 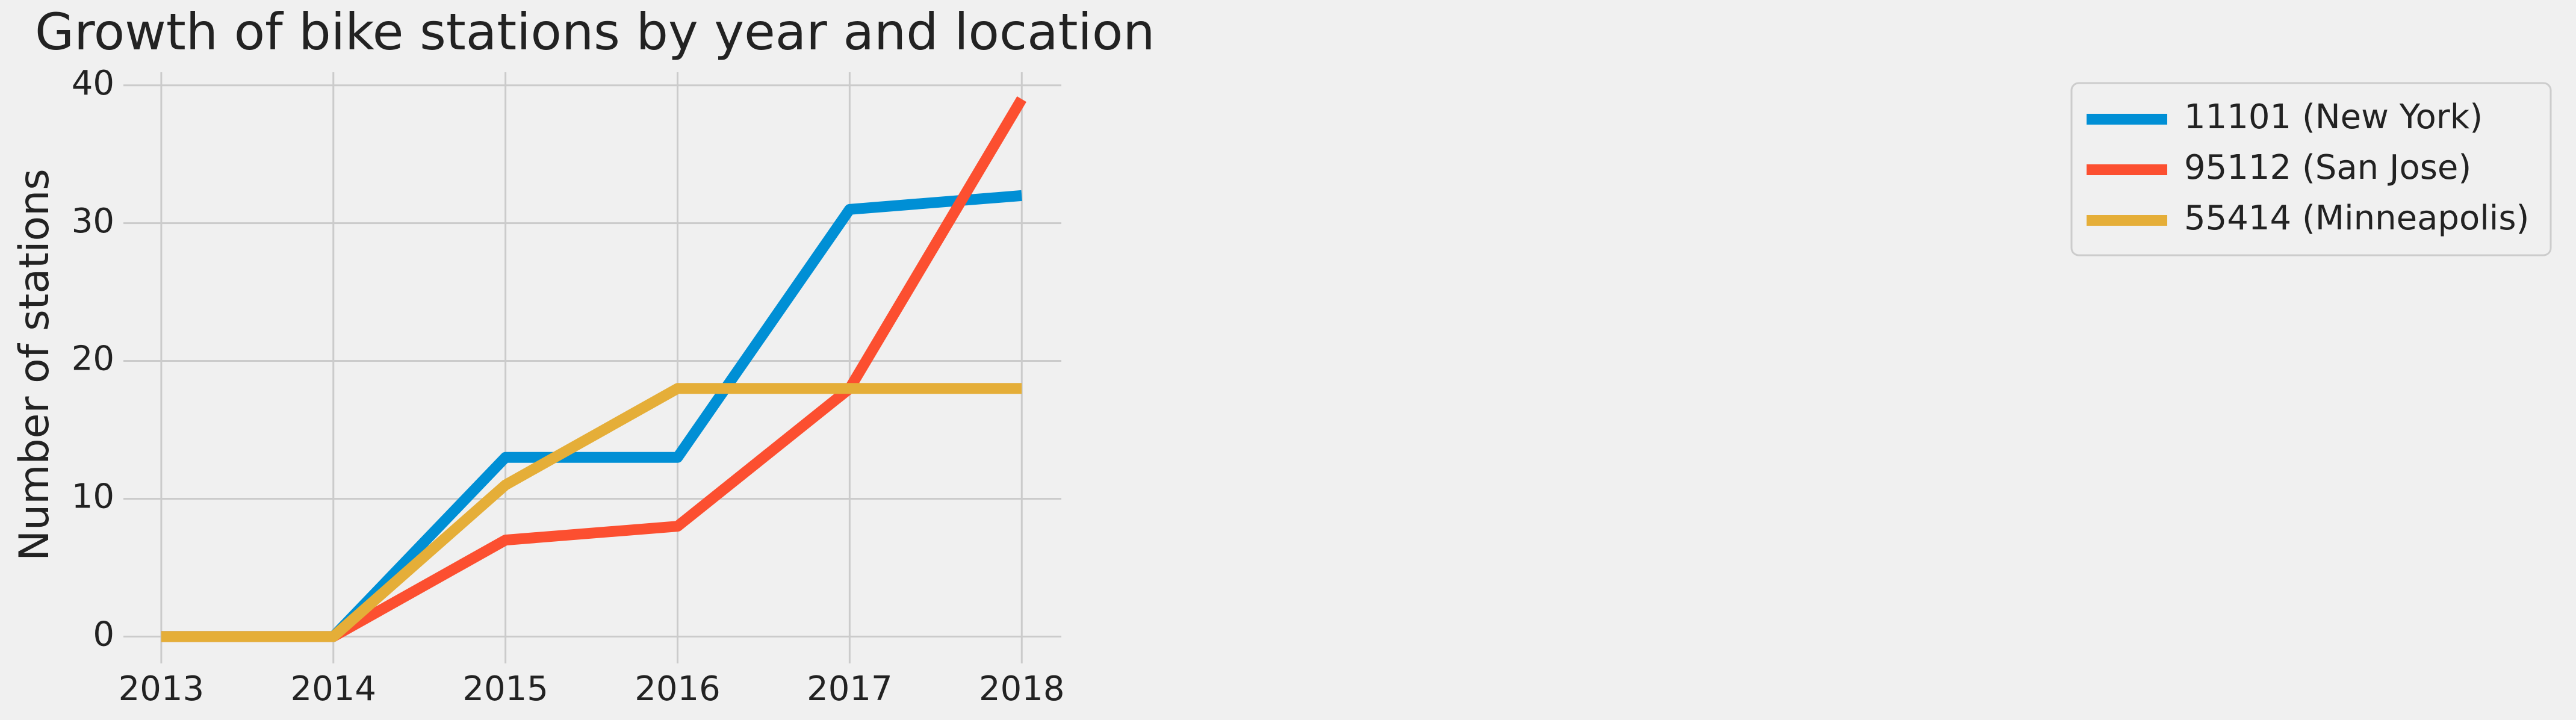 I want to click on x-tick-label: 2015, so click(x=505, y=689).